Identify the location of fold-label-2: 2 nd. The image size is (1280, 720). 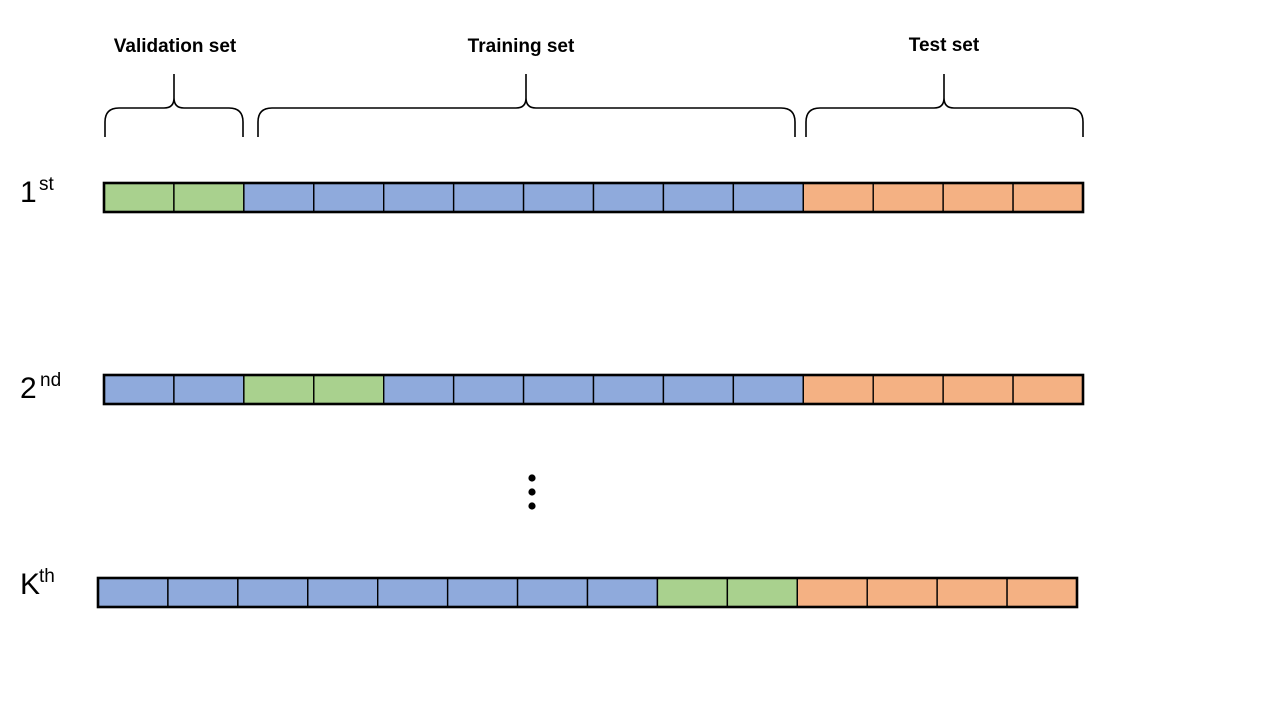
(40, 387).